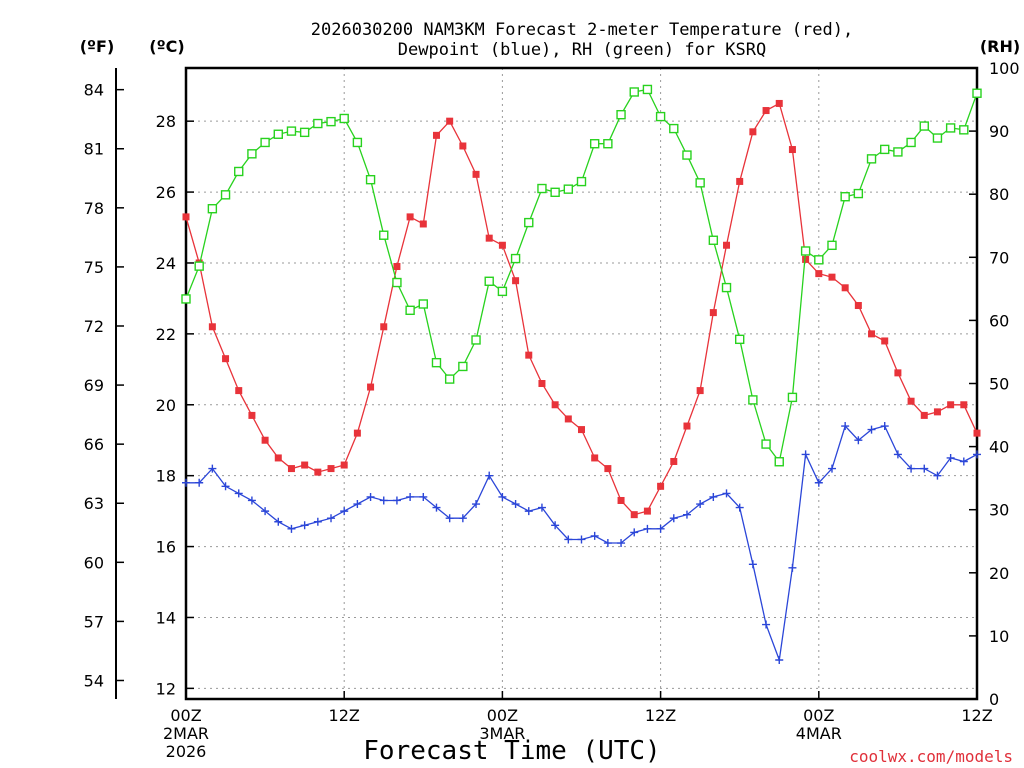 Image resolution: width=1024 pixels, height=768 pixels. I want to click on x-tick-year: 2026, so click(186, 751).